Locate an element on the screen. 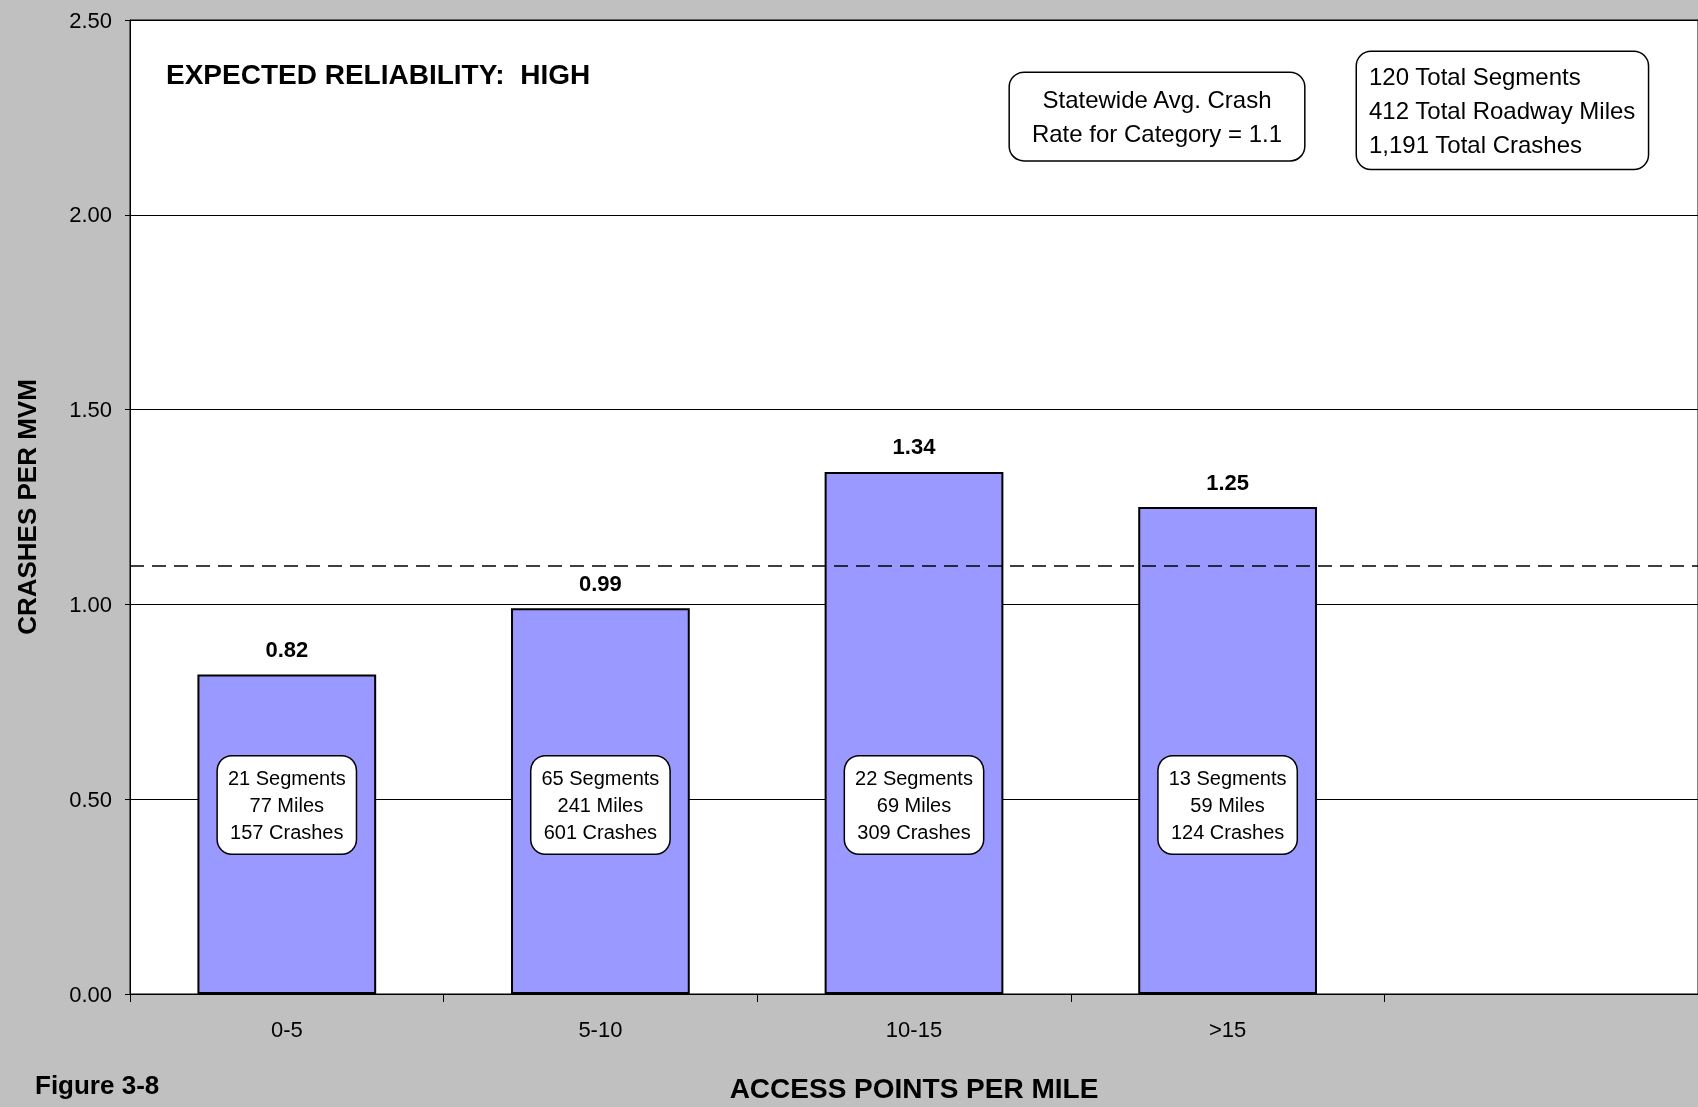 This screenshot has height=1107, width=1698. data-label: 1.25 is located at coordinates (1228, 482).